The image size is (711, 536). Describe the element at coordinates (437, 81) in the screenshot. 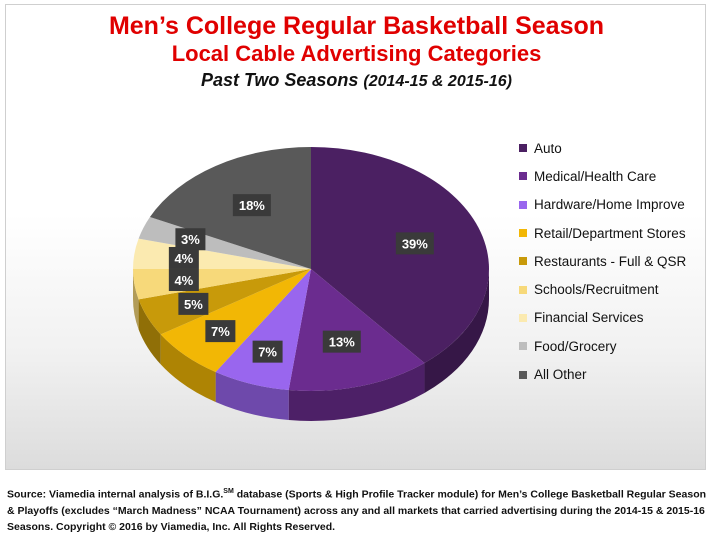

I see `subtitle-2-paren: (2014-15 & 2015-16)` at that location.